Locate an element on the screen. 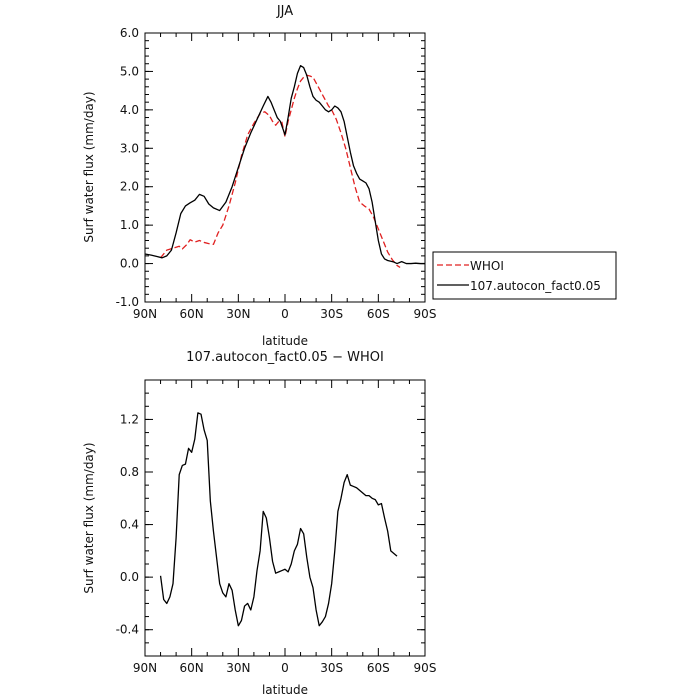 Image resolution: width=700 pixels, height=700 pixels. legend: WHOI 107.autocon_fact0.05 is located at coordinates (524, 275).